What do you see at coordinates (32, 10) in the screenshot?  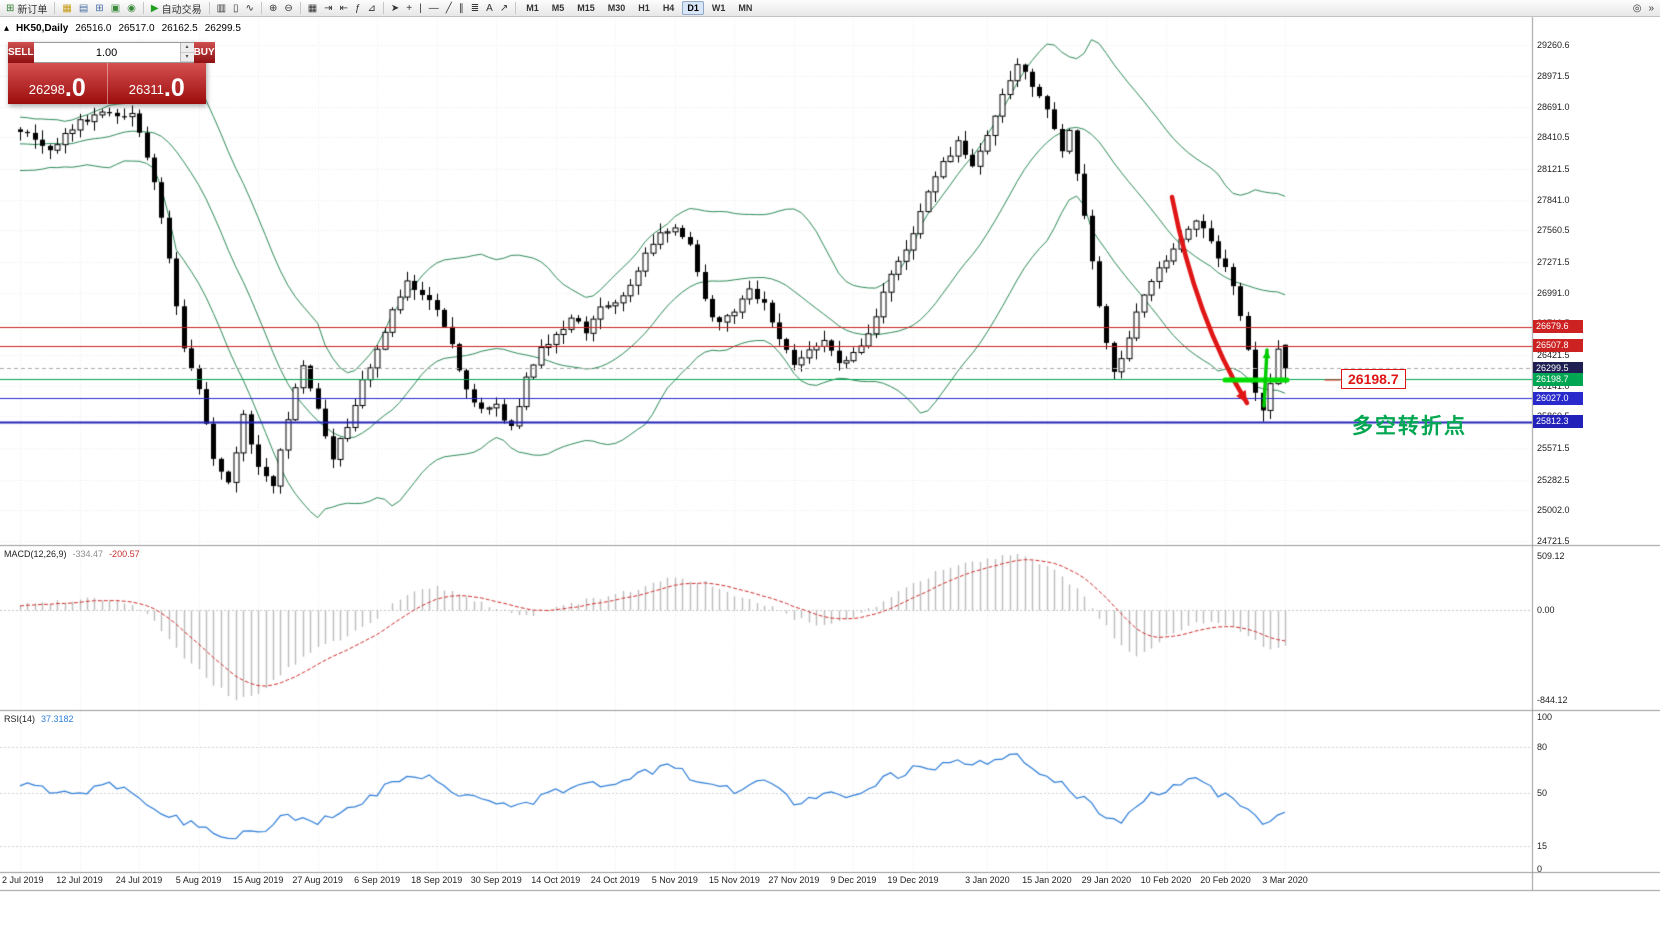 I see `new-order-label: 新订单` at bounding box center [32, 10].